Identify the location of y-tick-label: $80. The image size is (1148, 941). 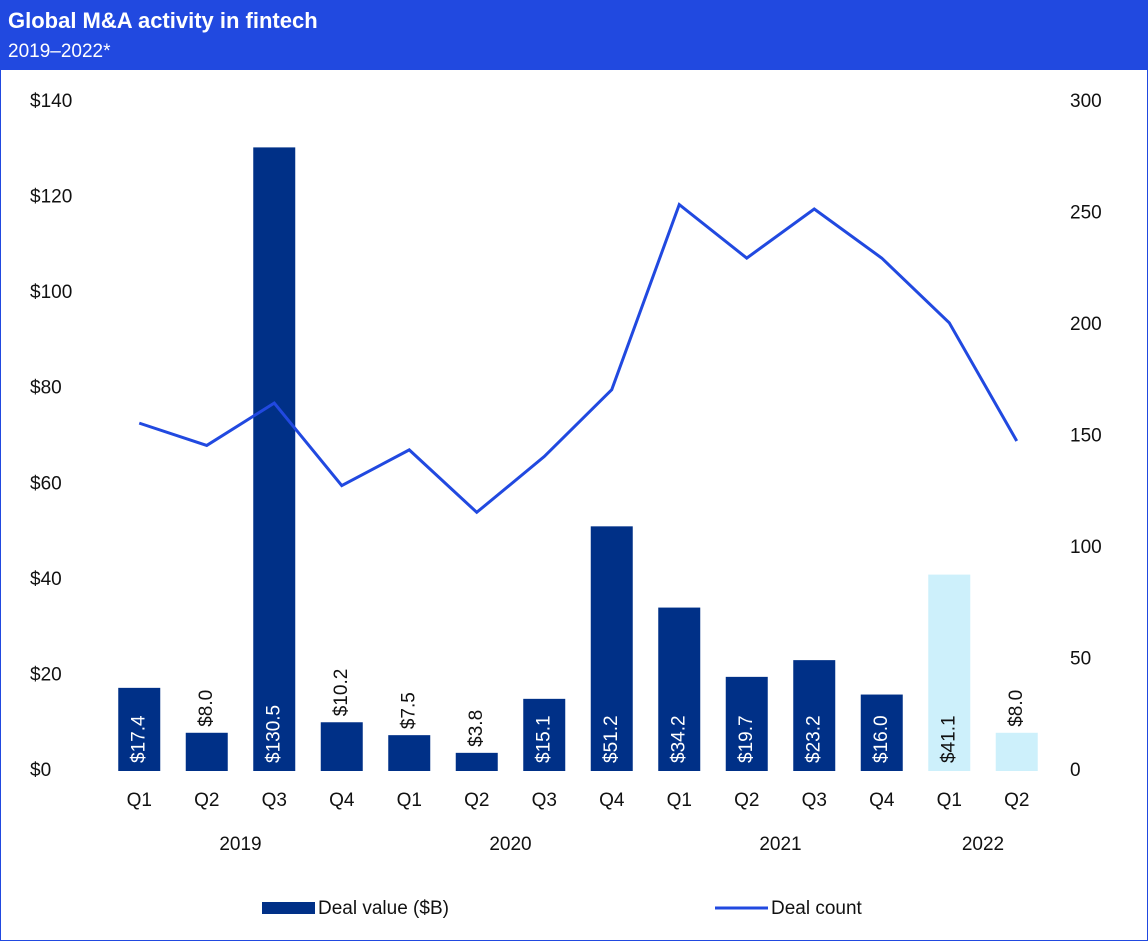
(46, 388).